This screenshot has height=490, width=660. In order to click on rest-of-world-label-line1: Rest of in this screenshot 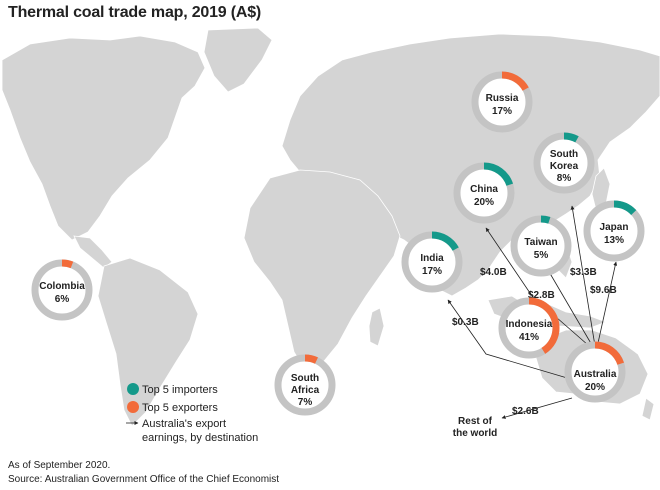, I will do `click(475, 421)`.